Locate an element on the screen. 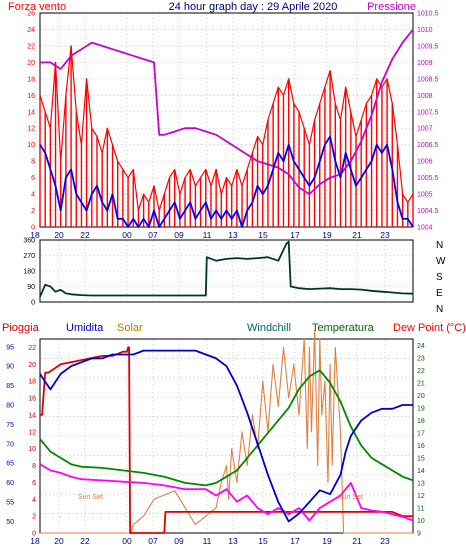 The height and width of the screenshot is (555, 466). sunset-annotation-today: Sun Set is located at coordinates (350, 497).